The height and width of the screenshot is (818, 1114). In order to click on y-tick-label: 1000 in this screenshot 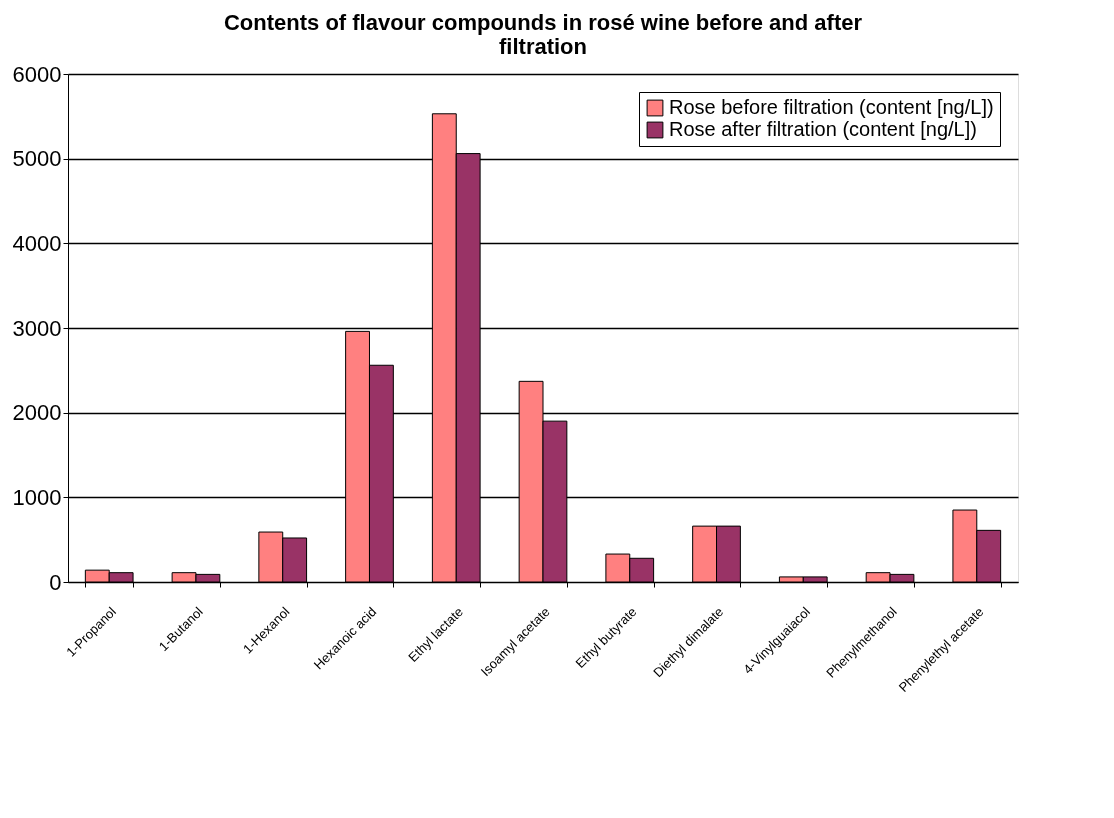, I will do `click(37, 497)`.